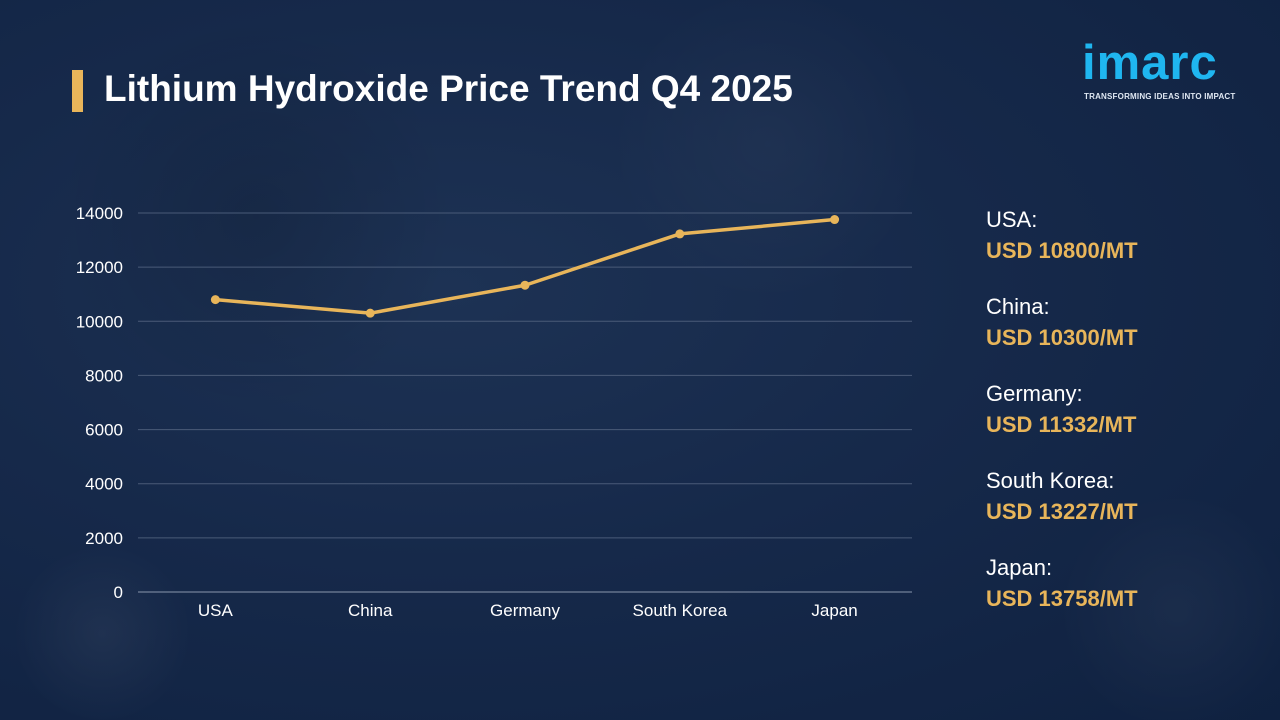  I want to click on price-value: USD 13758/MT, so click(1062, 598).